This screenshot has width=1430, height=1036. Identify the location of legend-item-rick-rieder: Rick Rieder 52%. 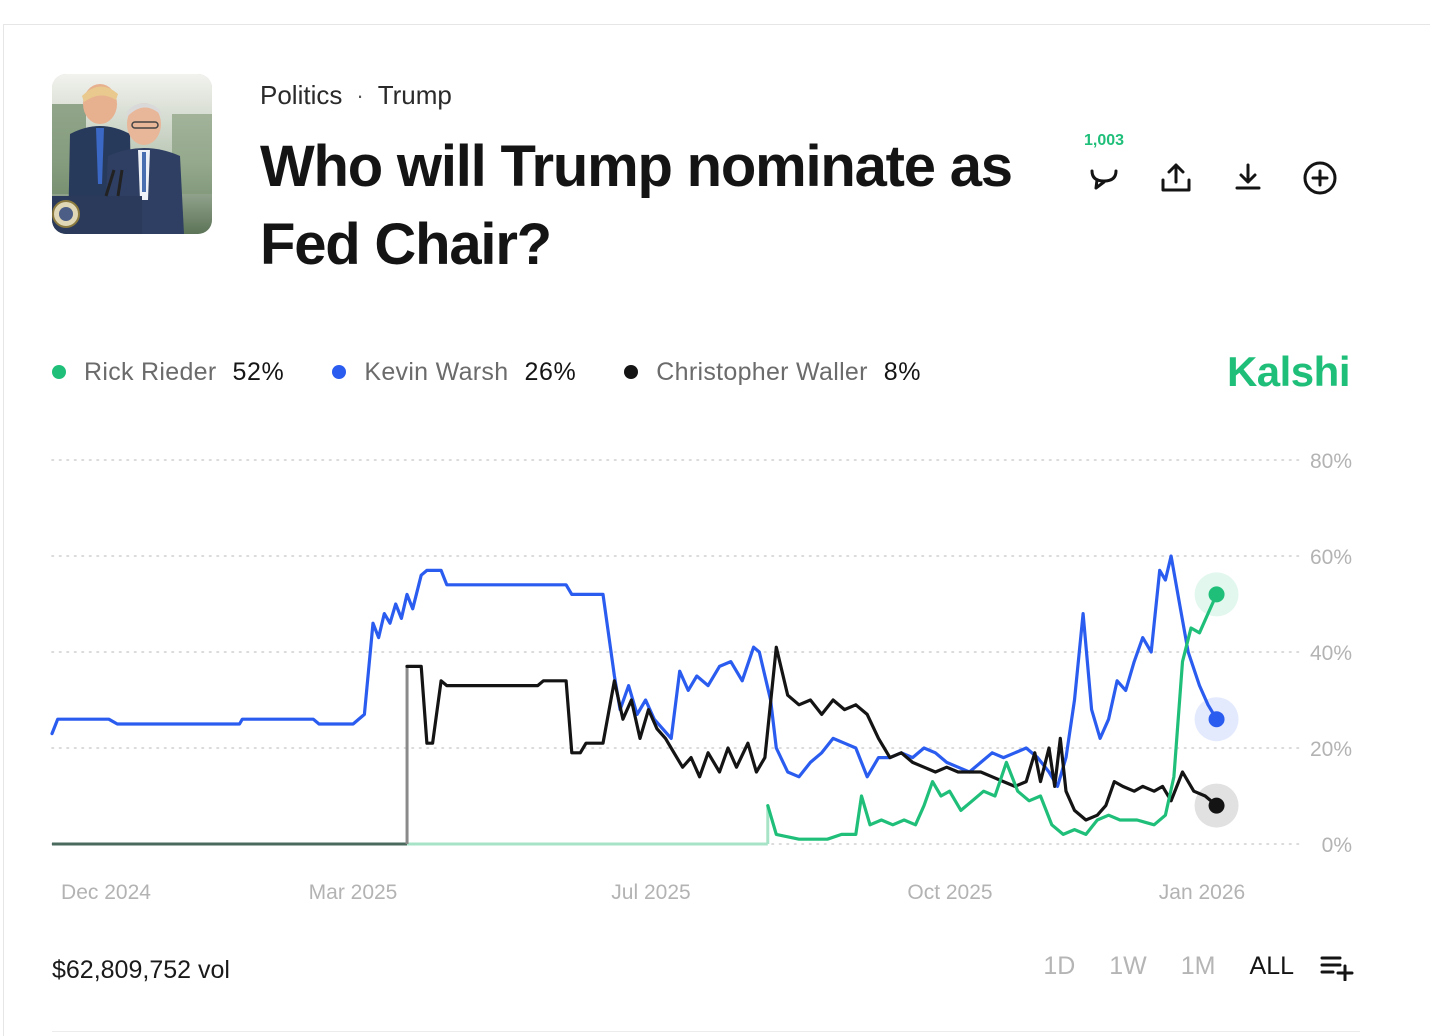
(168, 372).